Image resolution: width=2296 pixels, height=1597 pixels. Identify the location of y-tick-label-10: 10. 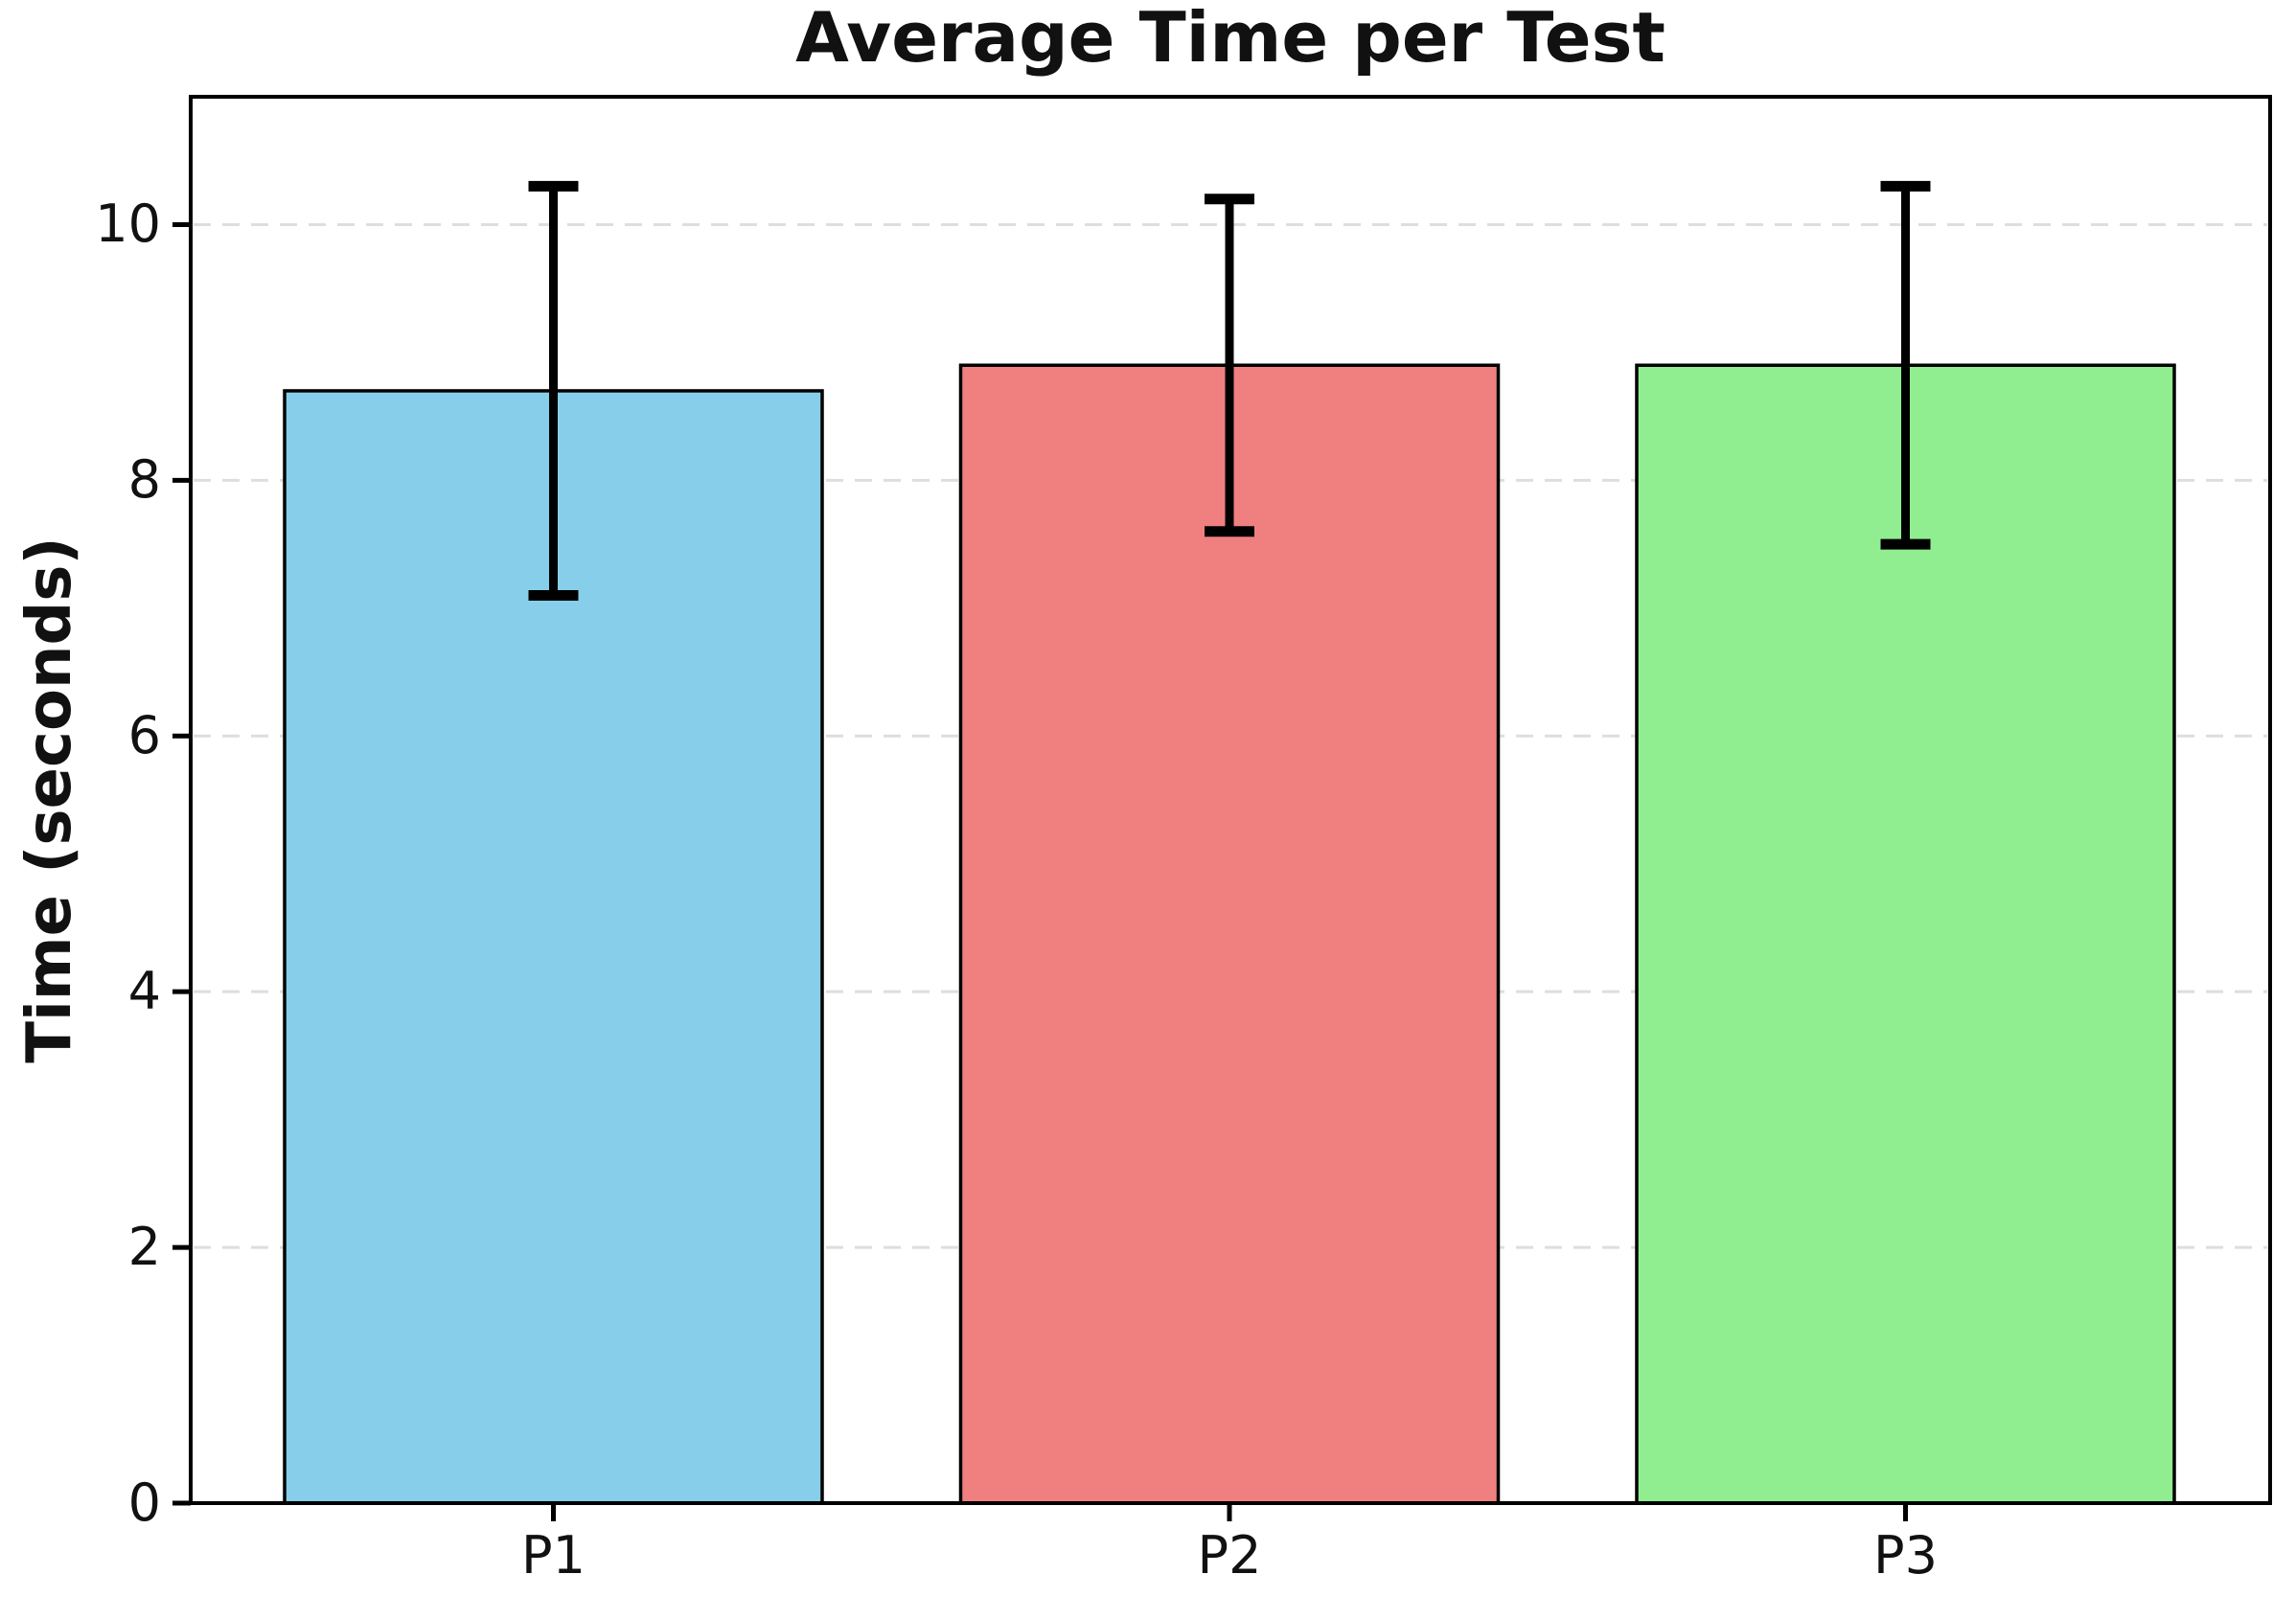
(128, 224).